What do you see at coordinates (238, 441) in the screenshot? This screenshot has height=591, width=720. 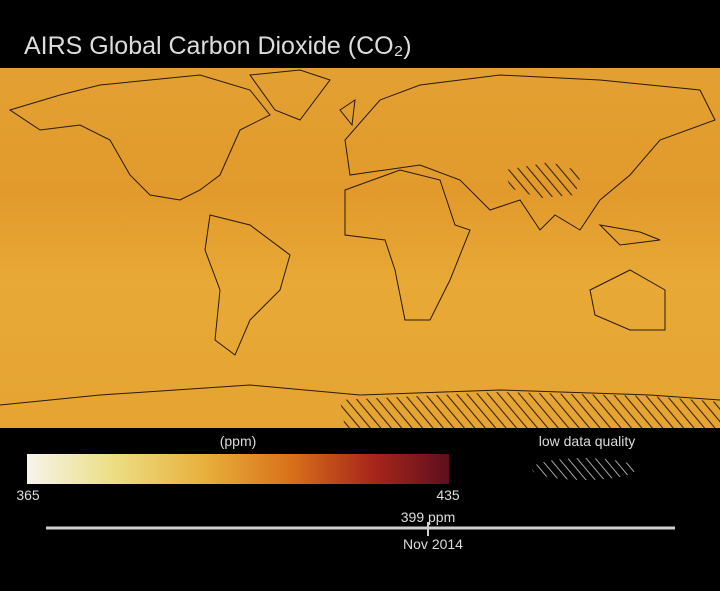 I see `colorbar-label: (ppm)` at bounding box center [238, 441].